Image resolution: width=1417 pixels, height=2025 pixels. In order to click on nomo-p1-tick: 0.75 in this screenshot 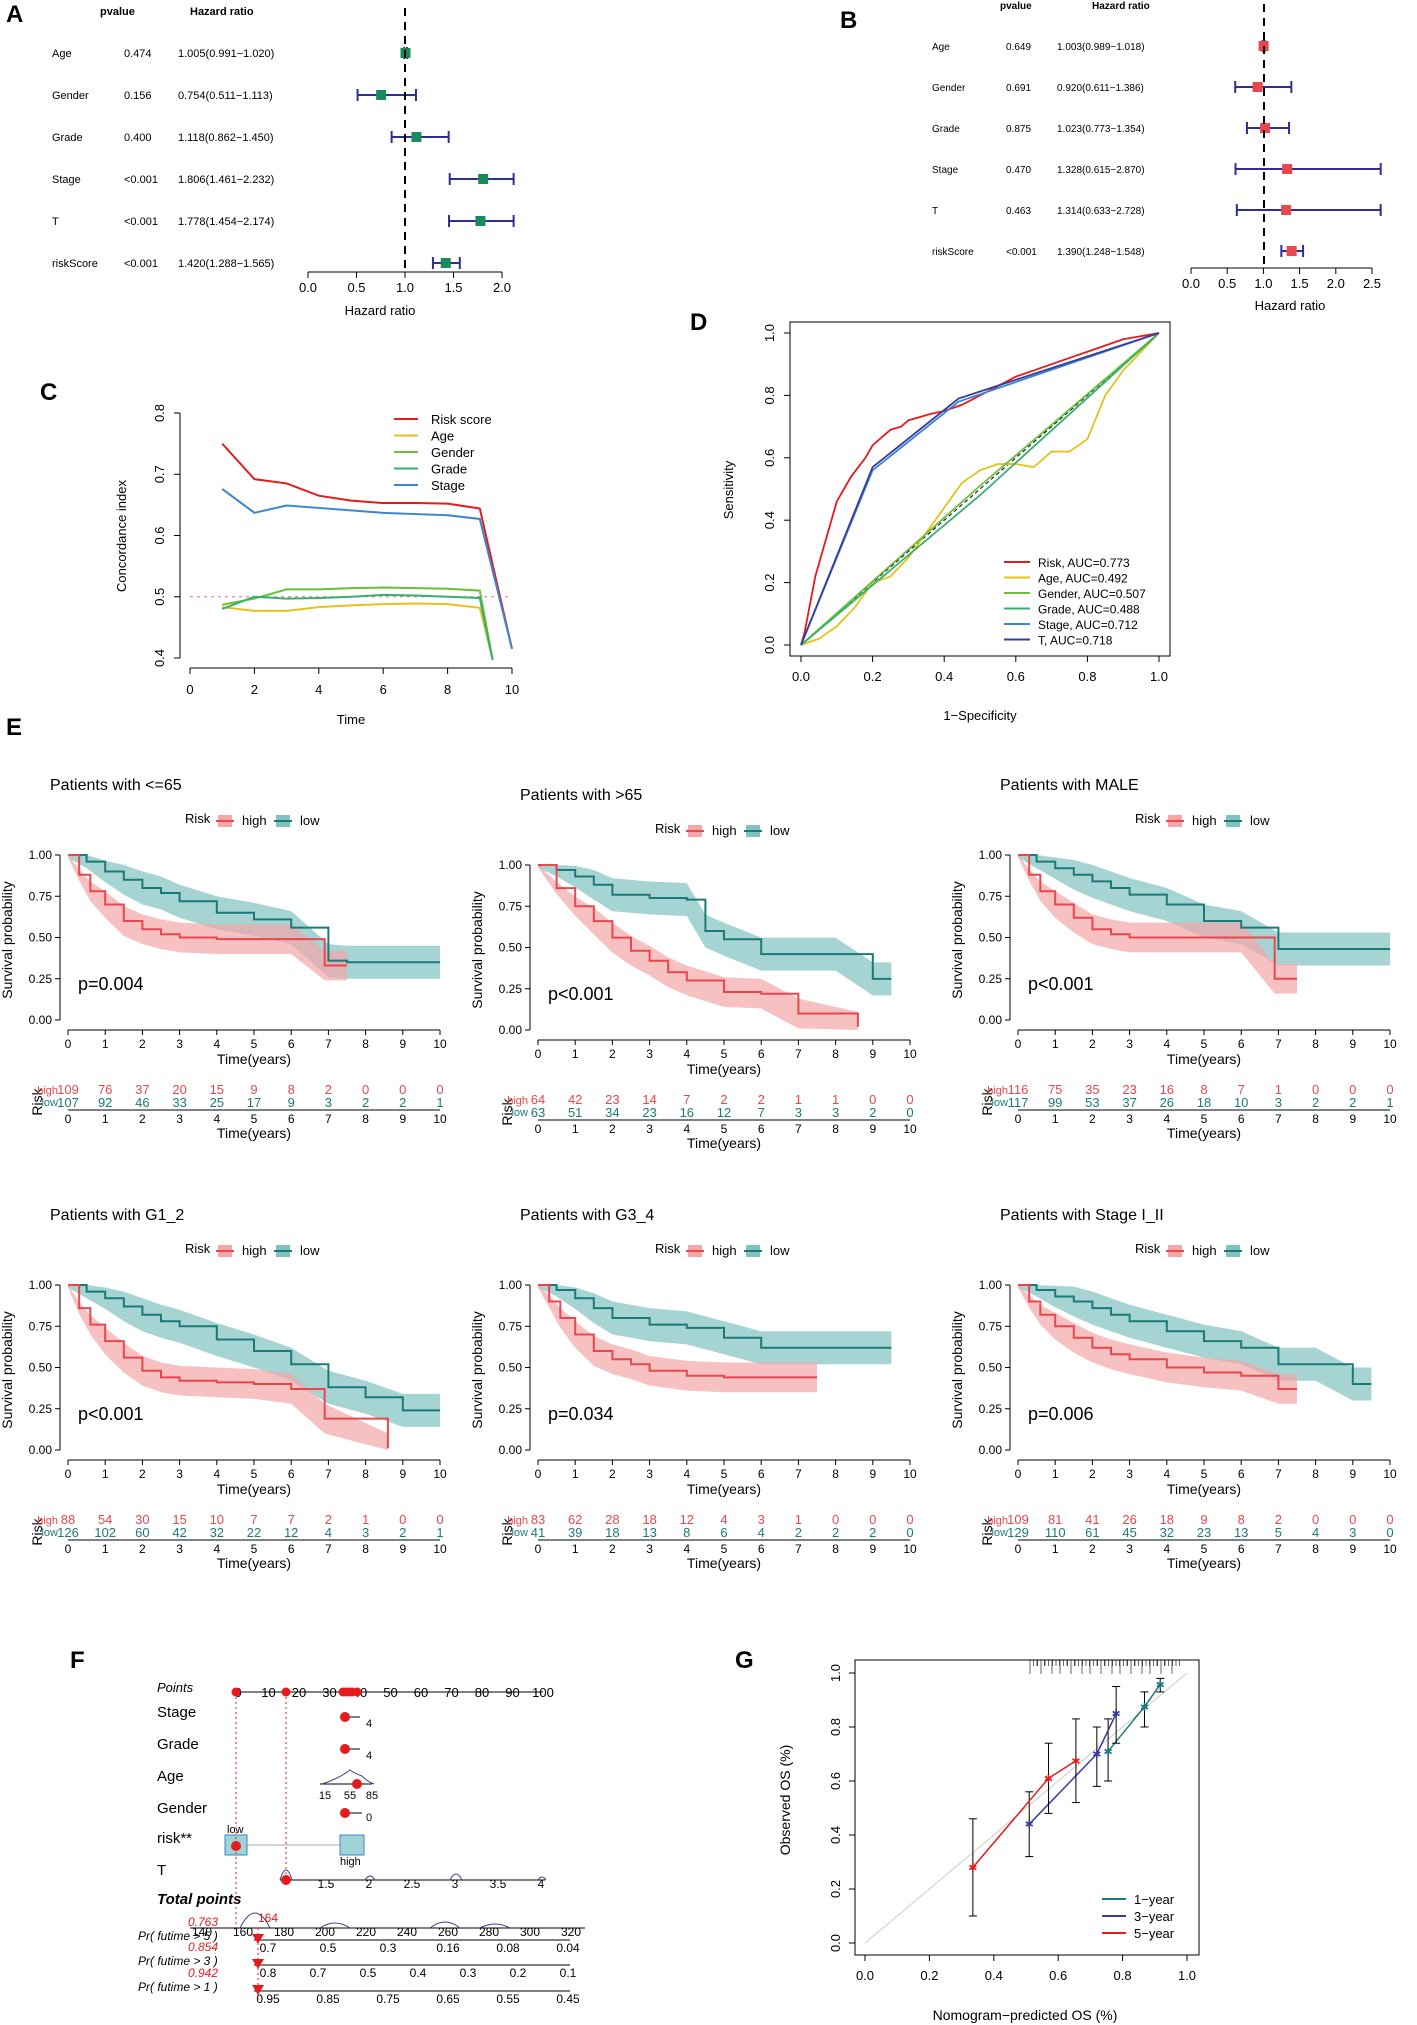, I will do `click(388, 1999)`.